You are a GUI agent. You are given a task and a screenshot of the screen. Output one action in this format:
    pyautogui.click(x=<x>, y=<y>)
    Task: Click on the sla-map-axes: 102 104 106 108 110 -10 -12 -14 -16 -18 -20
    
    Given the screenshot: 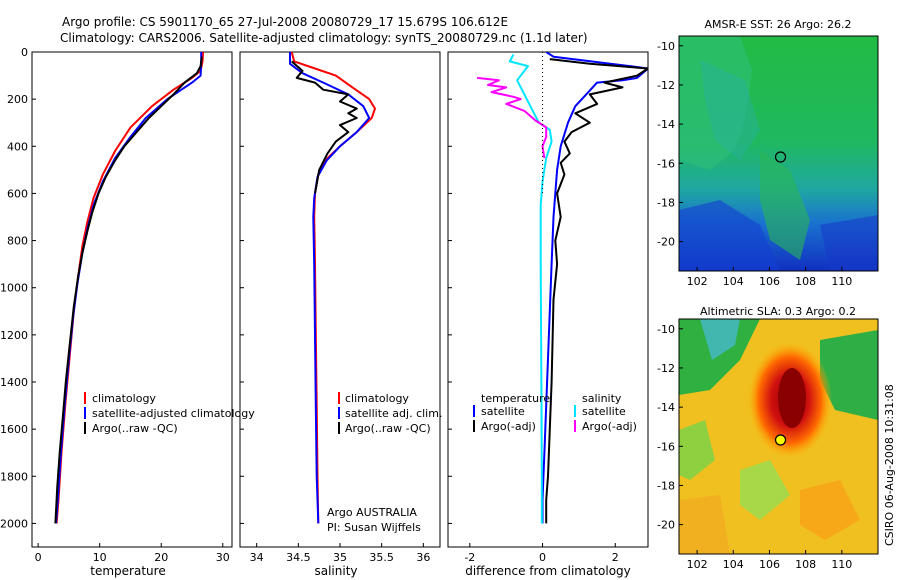 What is the action you would take?
    pyautogui.click(x=754, y=447)
    